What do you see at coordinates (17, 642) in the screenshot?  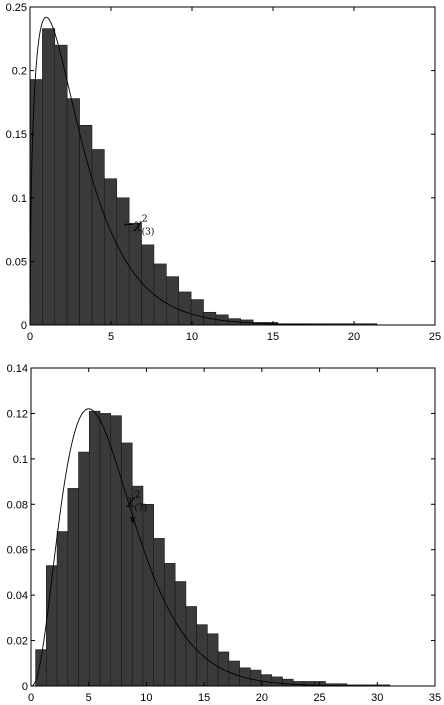 I see `y-tick-label: 0.02` at bounding box center [17, 642].